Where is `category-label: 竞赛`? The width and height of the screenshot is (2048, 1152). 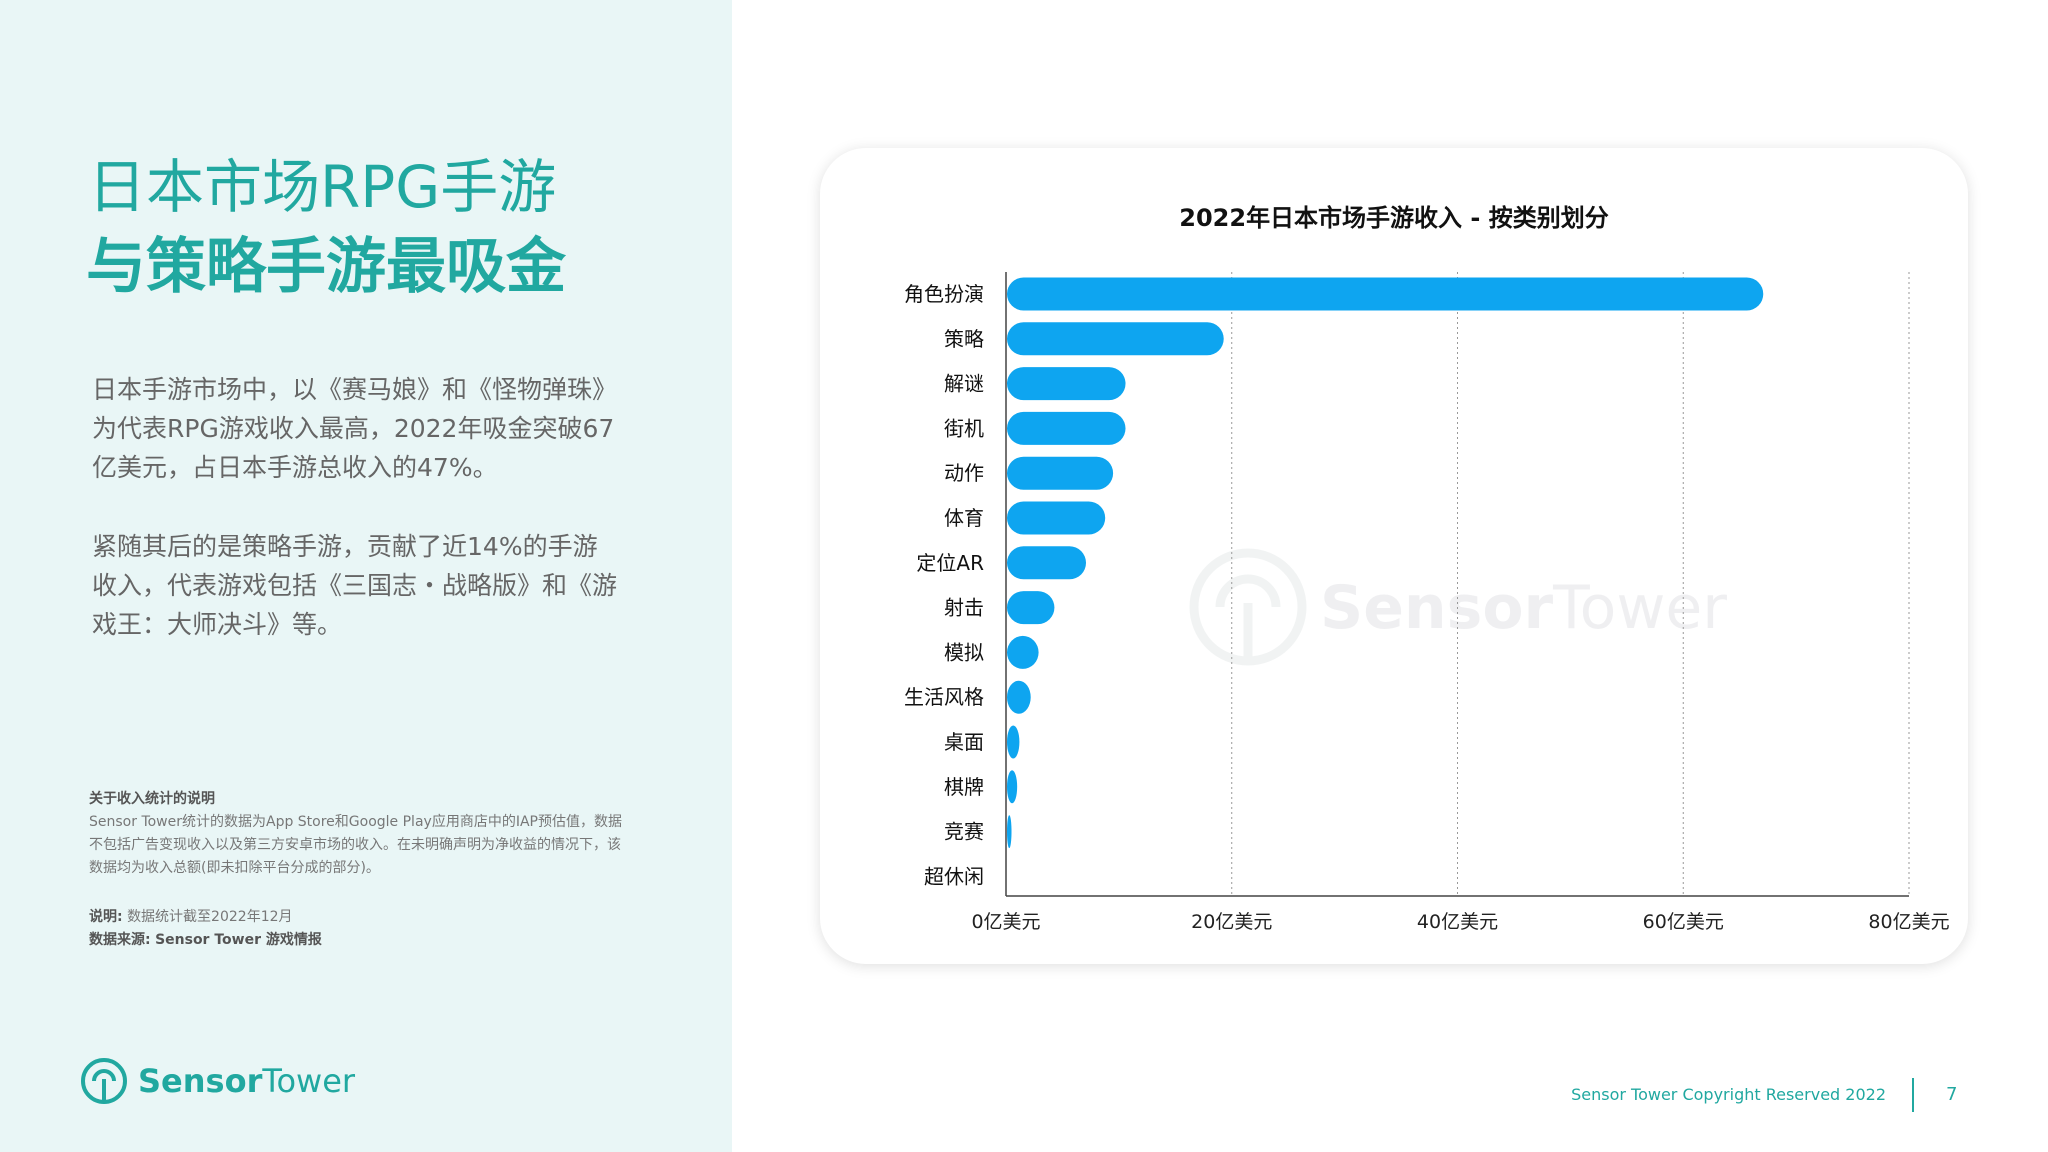
category-label: 竞赛 is located at coordinates (964, 832).